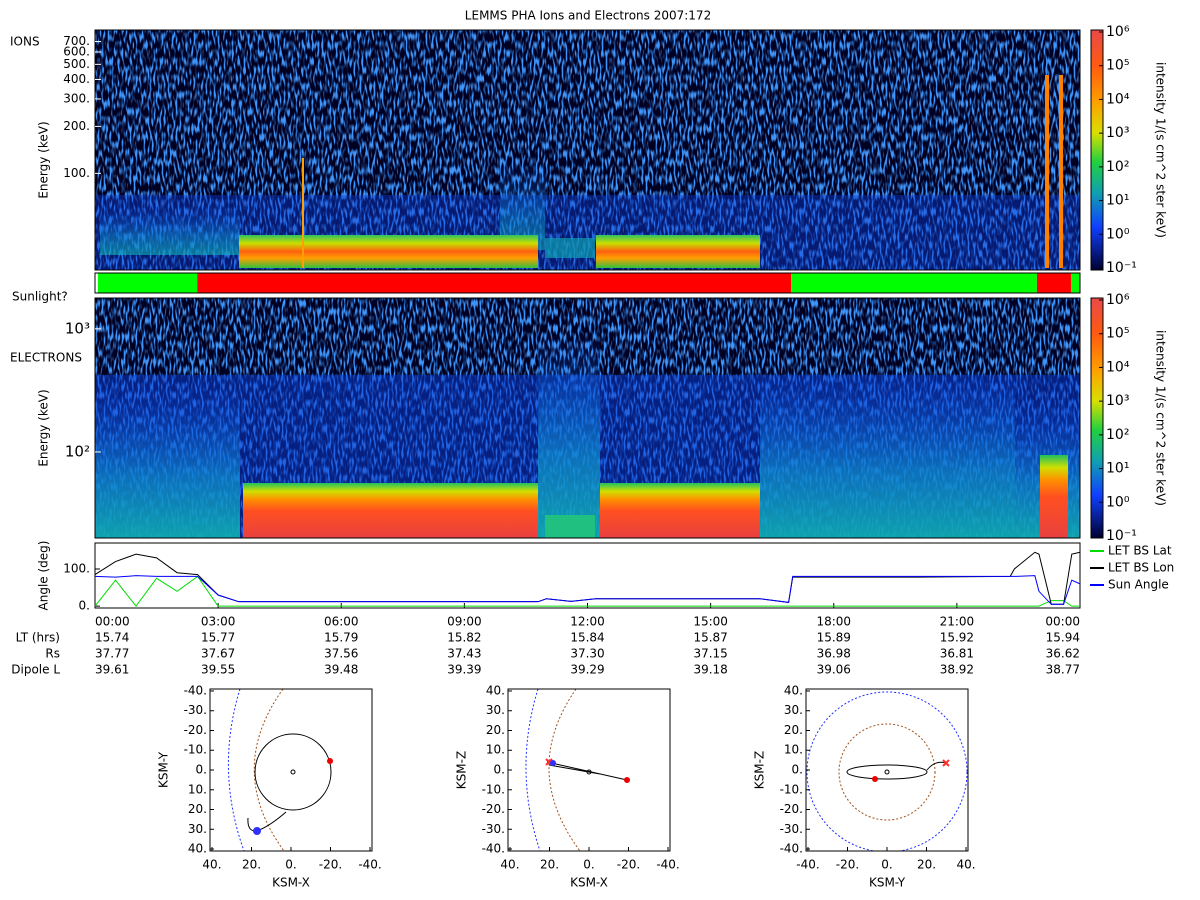  What do you see at coordinates (52, 654) in the screenshot?
I see `ephemeris-label: Rs` at bounding box center [52, 654].